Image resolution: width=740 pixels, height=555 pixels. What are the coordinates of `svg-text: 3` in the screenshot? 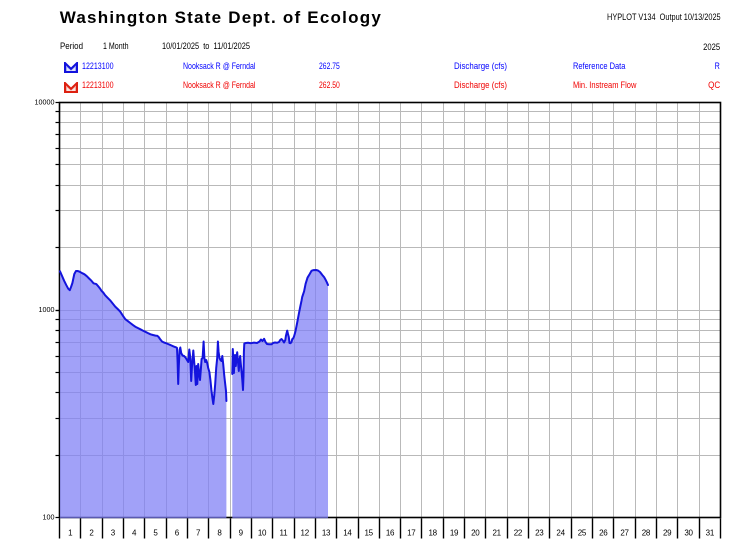 It's located at (113, 533).